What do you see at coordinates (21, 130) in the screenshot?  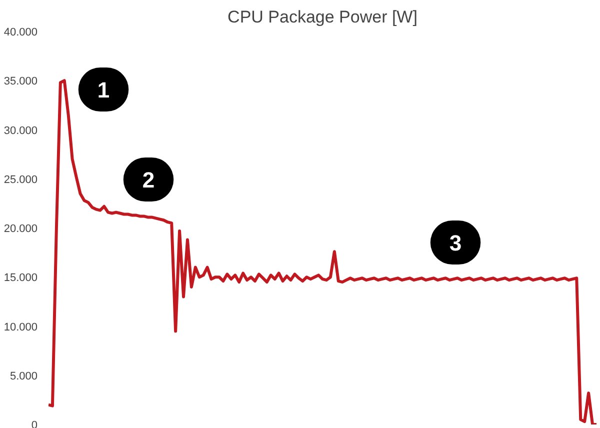 I see `y-tick-label: 30.000` at bounding box center [21, 130].